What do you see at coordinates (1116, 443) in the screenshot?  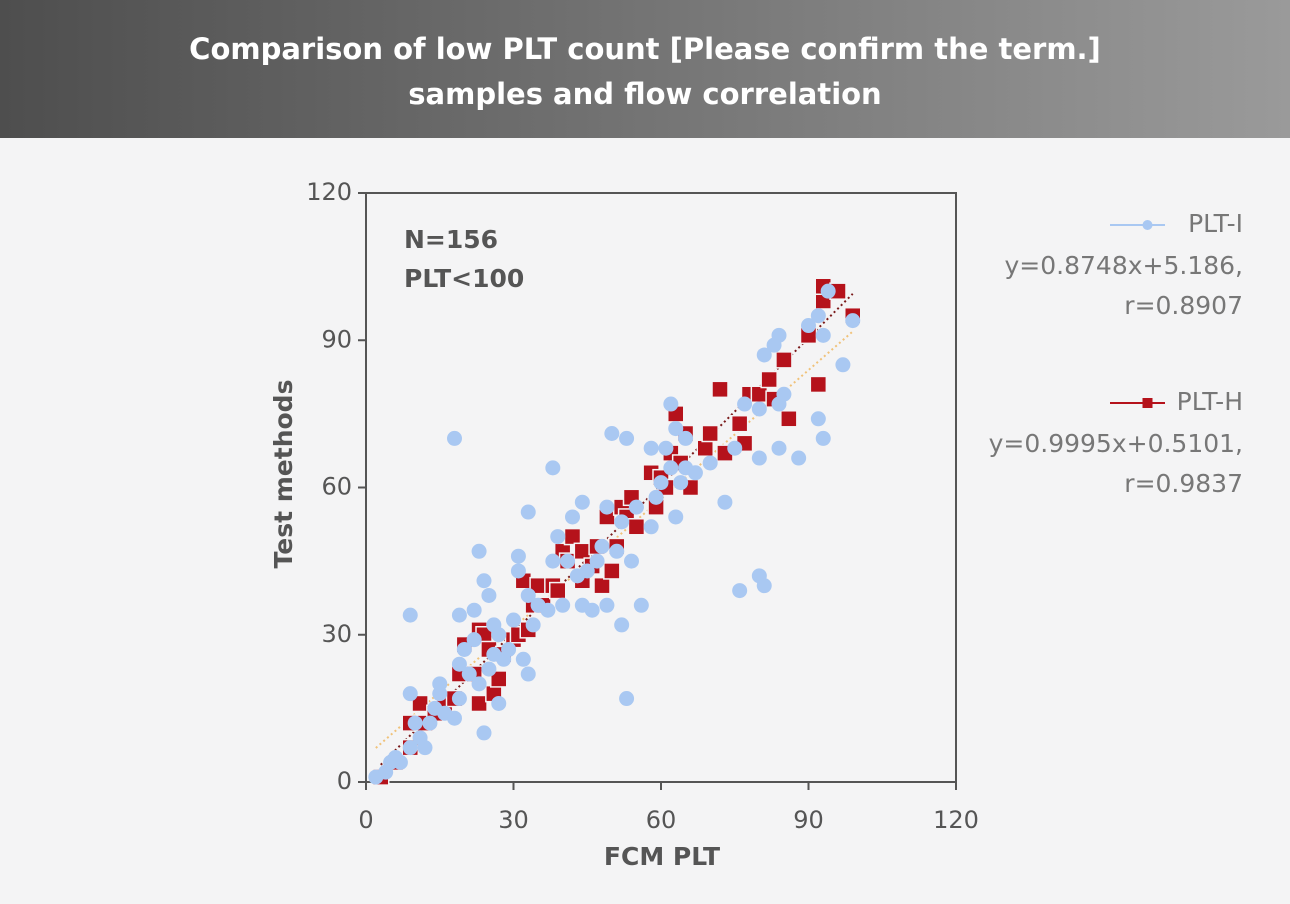 I see `legend-equation: y=0.9995x+0.5101,` at bounding box center [1116, 443].